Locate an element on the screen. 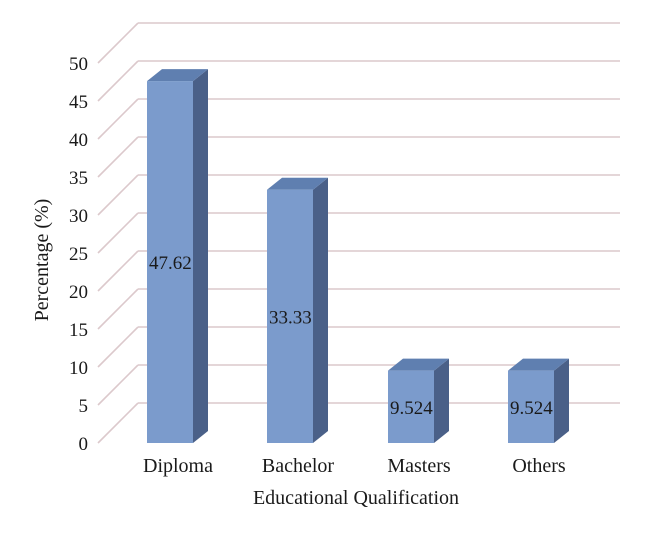 The image size is (660, 539). bar-diploma: 47.62 is located at coordinates (177, 256).